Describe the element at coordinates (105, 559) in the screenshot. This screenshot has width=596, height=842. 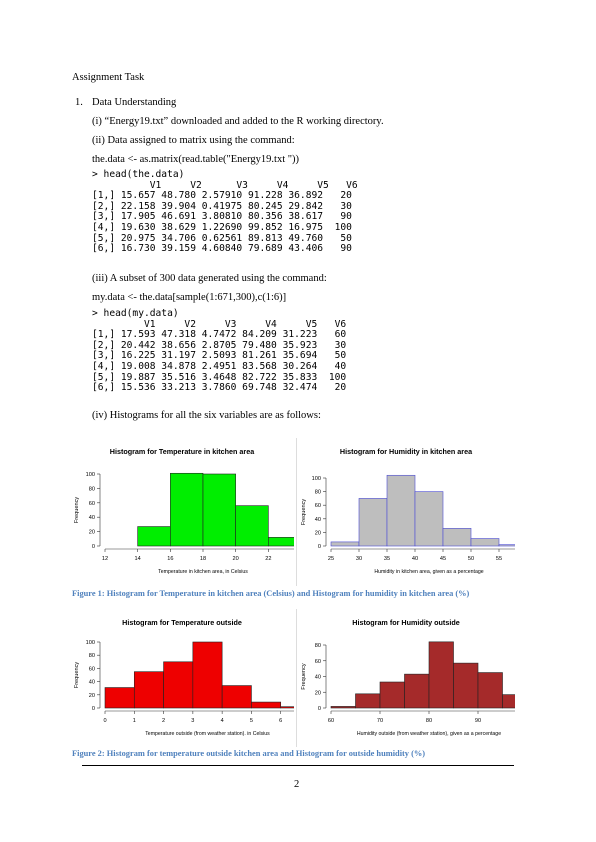
I see `x-tick-label: 12` at that location.